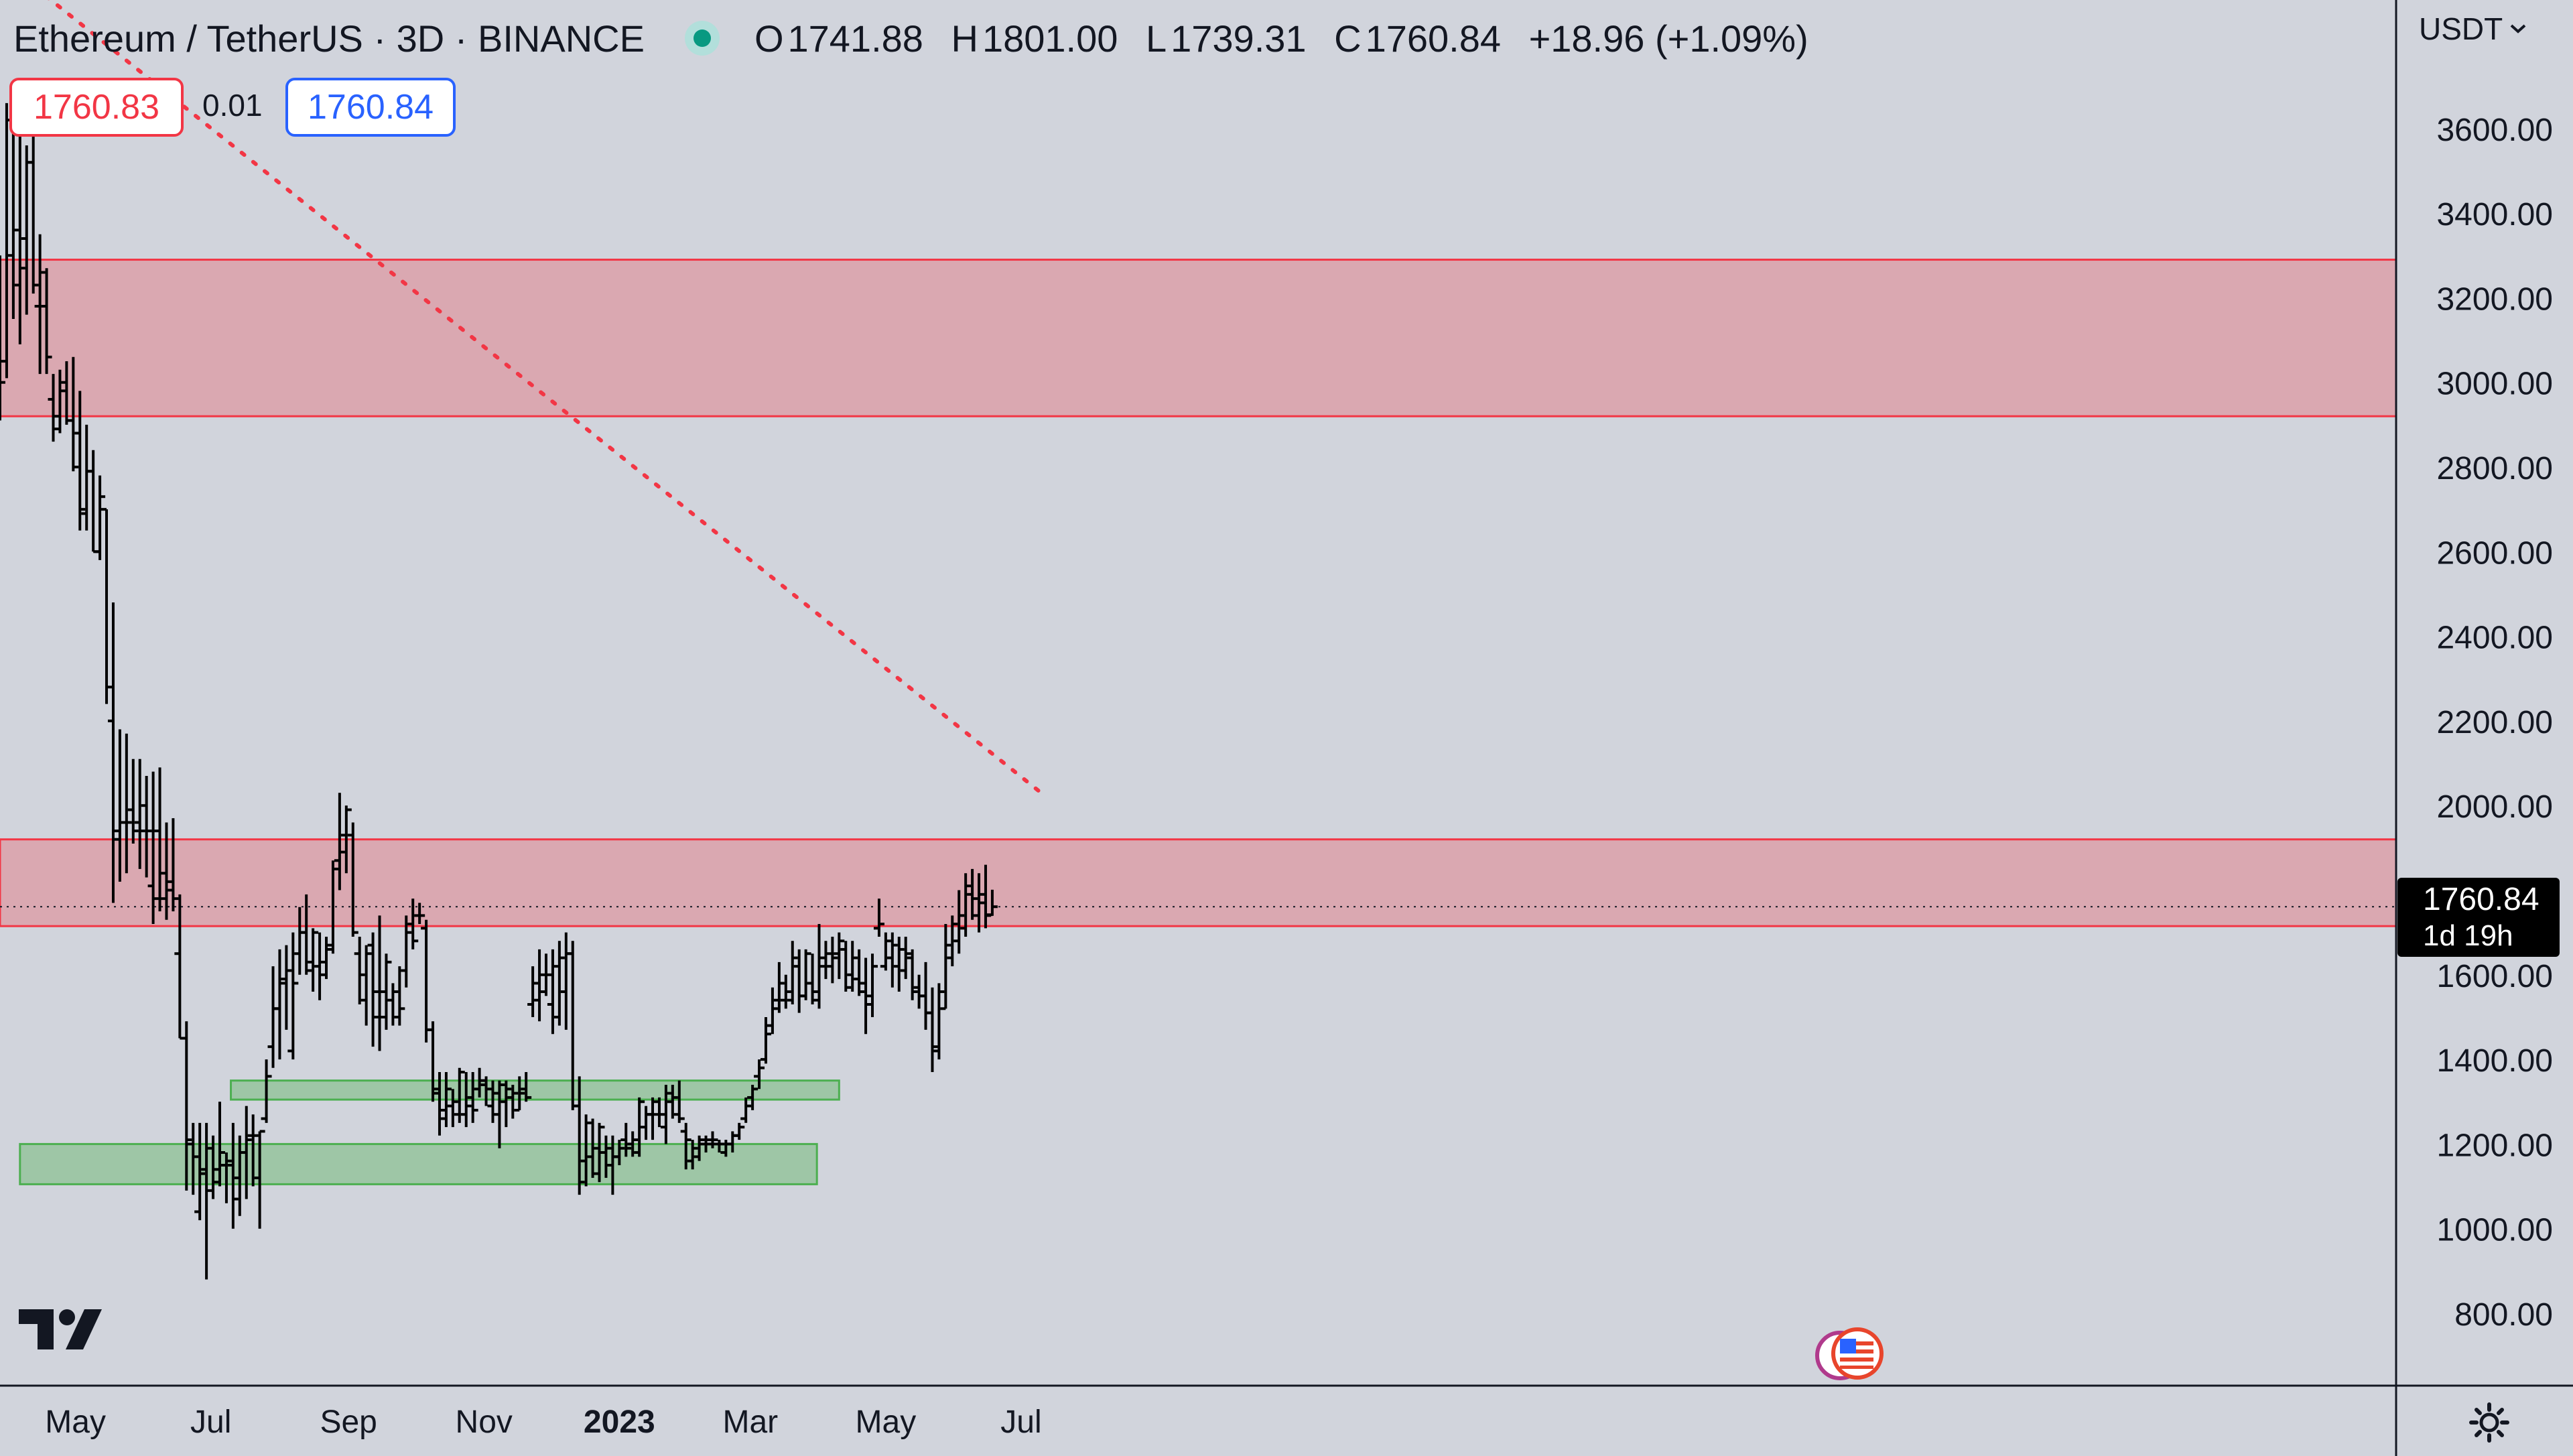 This screenshot has height=1456, width=2573. What do you see at coordinates (2494, 299) in the screenshot?
I see `price-tick-label: 3200.00` at bounding box center [2494, 299].